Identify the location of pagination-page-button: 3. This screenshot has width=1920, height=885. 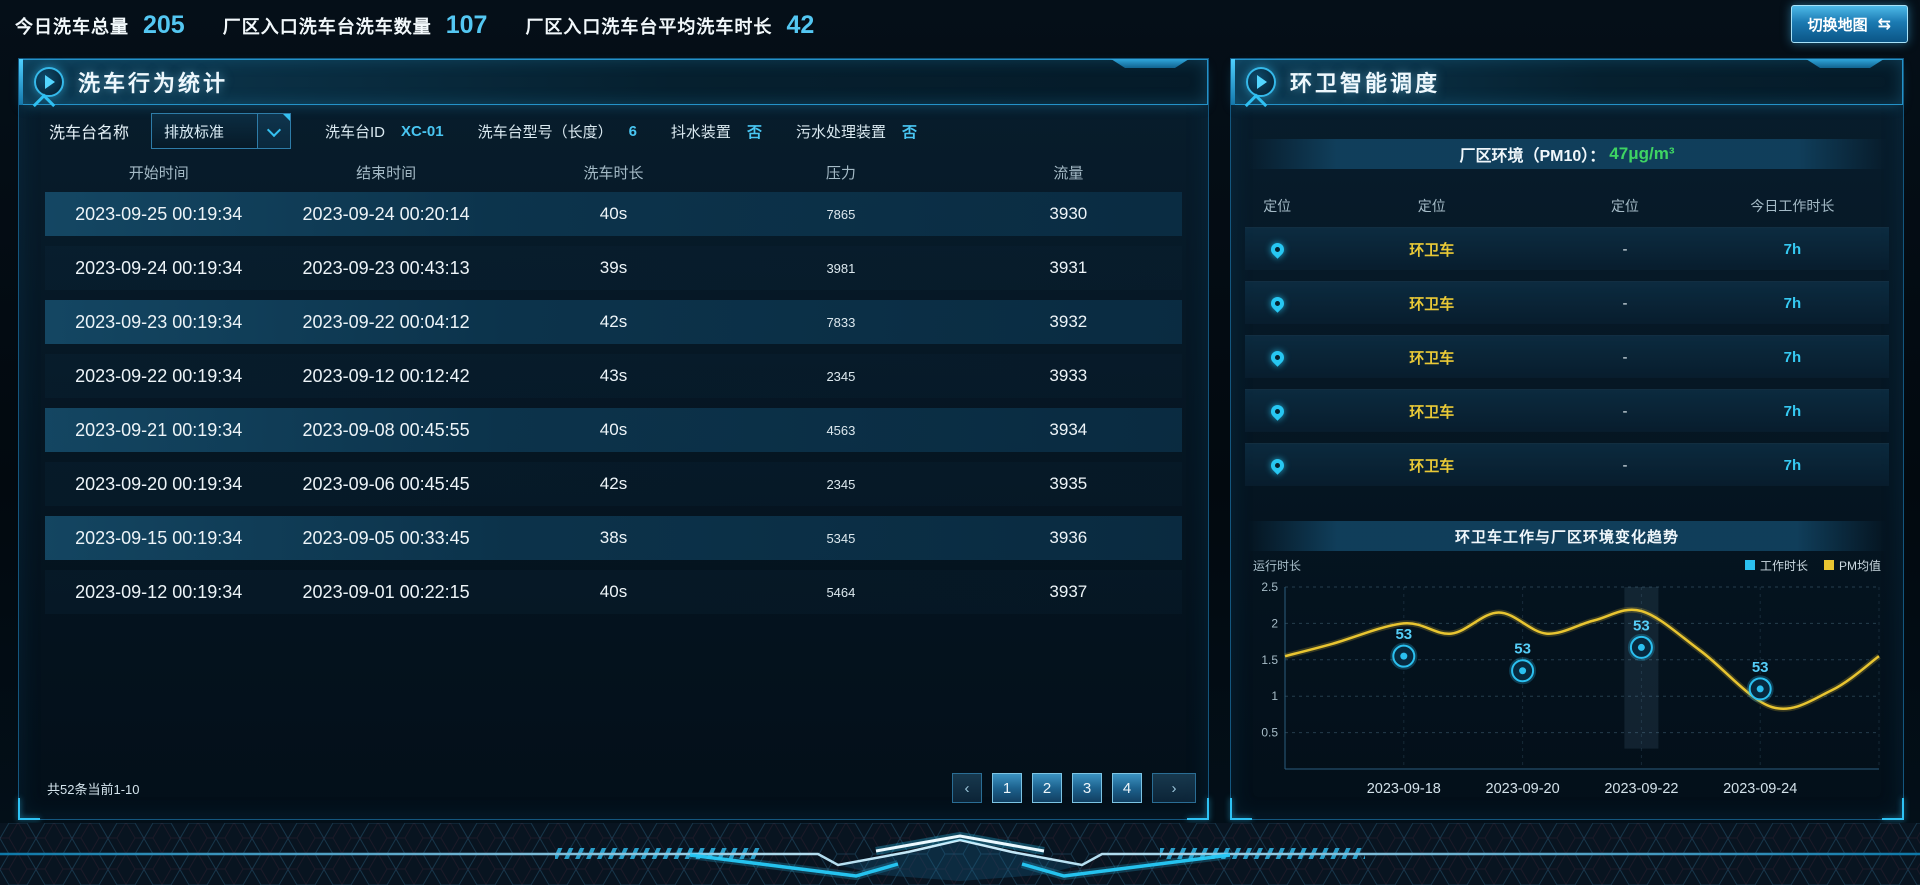
(1087, 788).